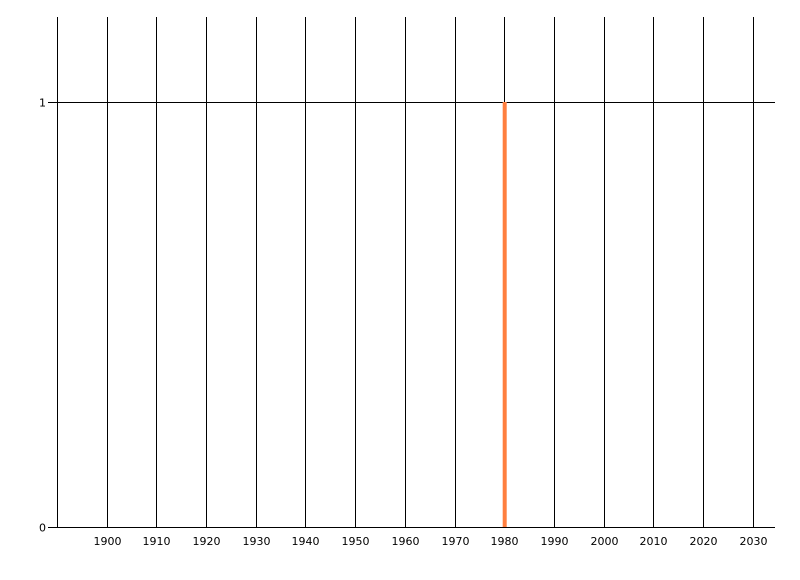  What do you see at coordinates (108, 541) in the screenshot?
I see `x-tick-label: 1900` at bounding box center [108, 541].